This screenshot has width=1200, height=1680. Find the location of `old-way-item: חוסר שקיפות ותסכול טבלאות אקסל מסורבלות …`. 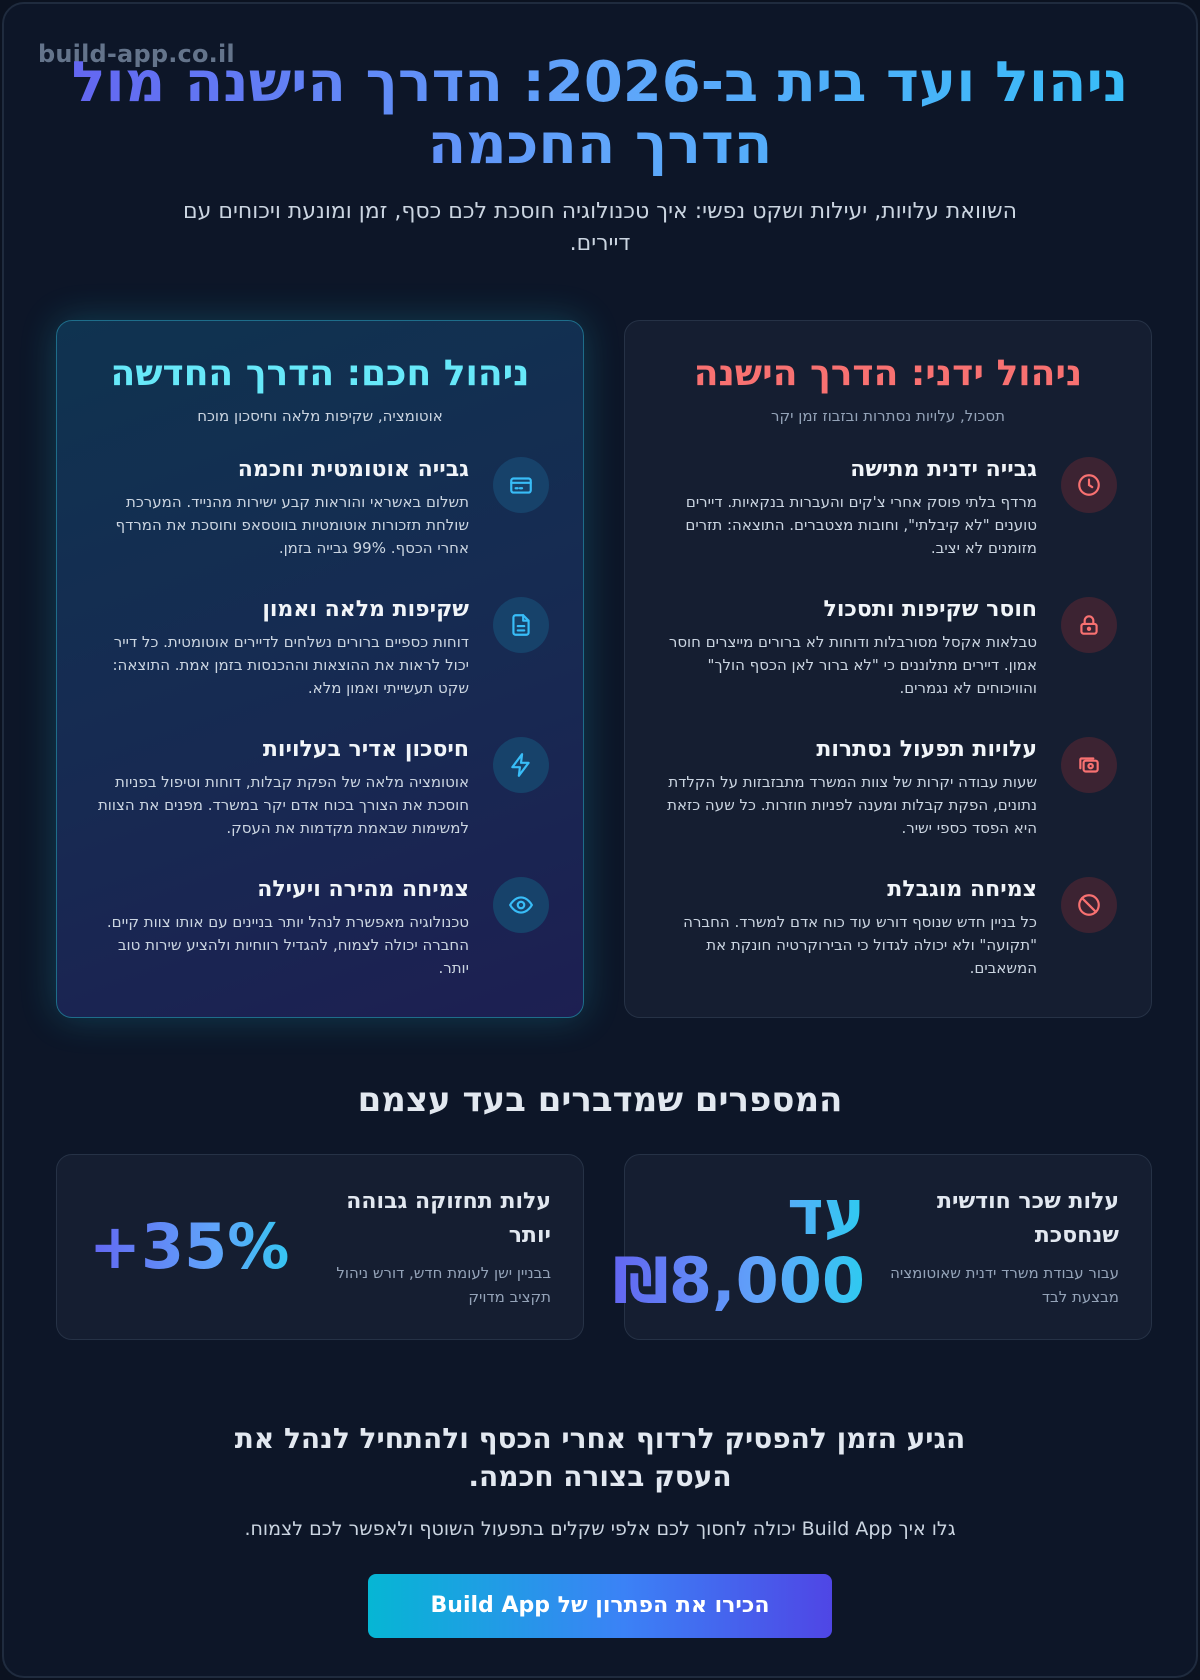

old-way-item: חוסר שקיפות ותסכול טבלאות אקסל מסורבלות … is located at coordinates (888, 665).